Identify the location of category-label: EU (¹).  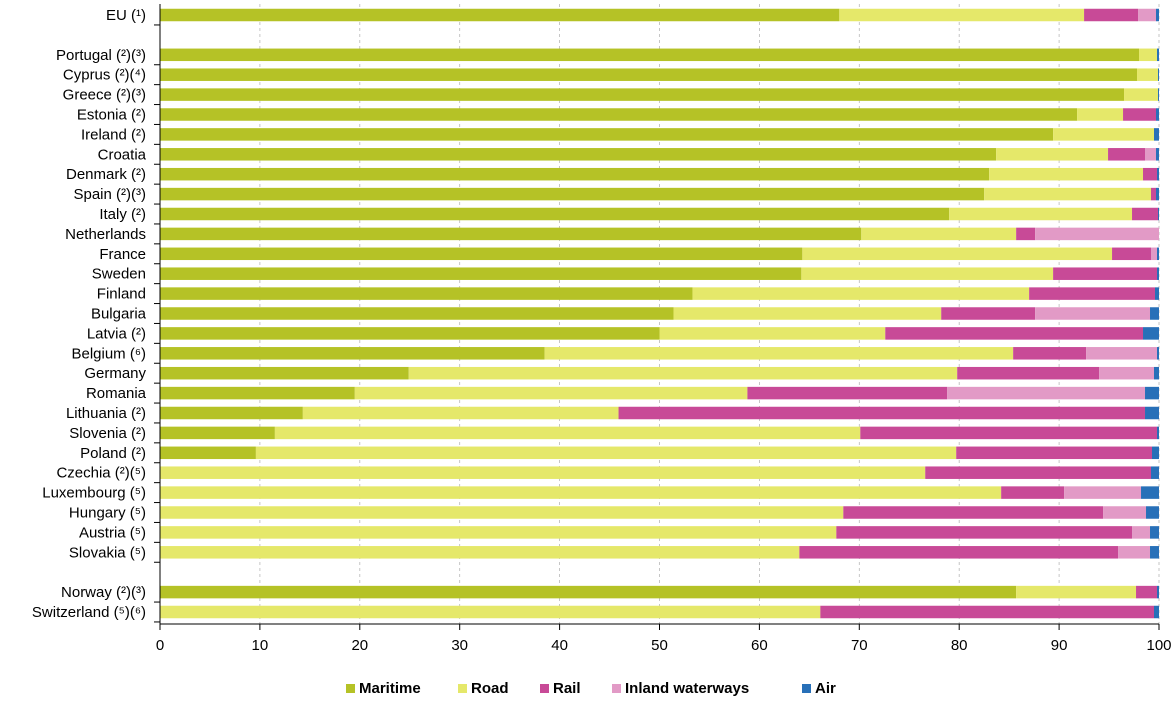
(126, 15).